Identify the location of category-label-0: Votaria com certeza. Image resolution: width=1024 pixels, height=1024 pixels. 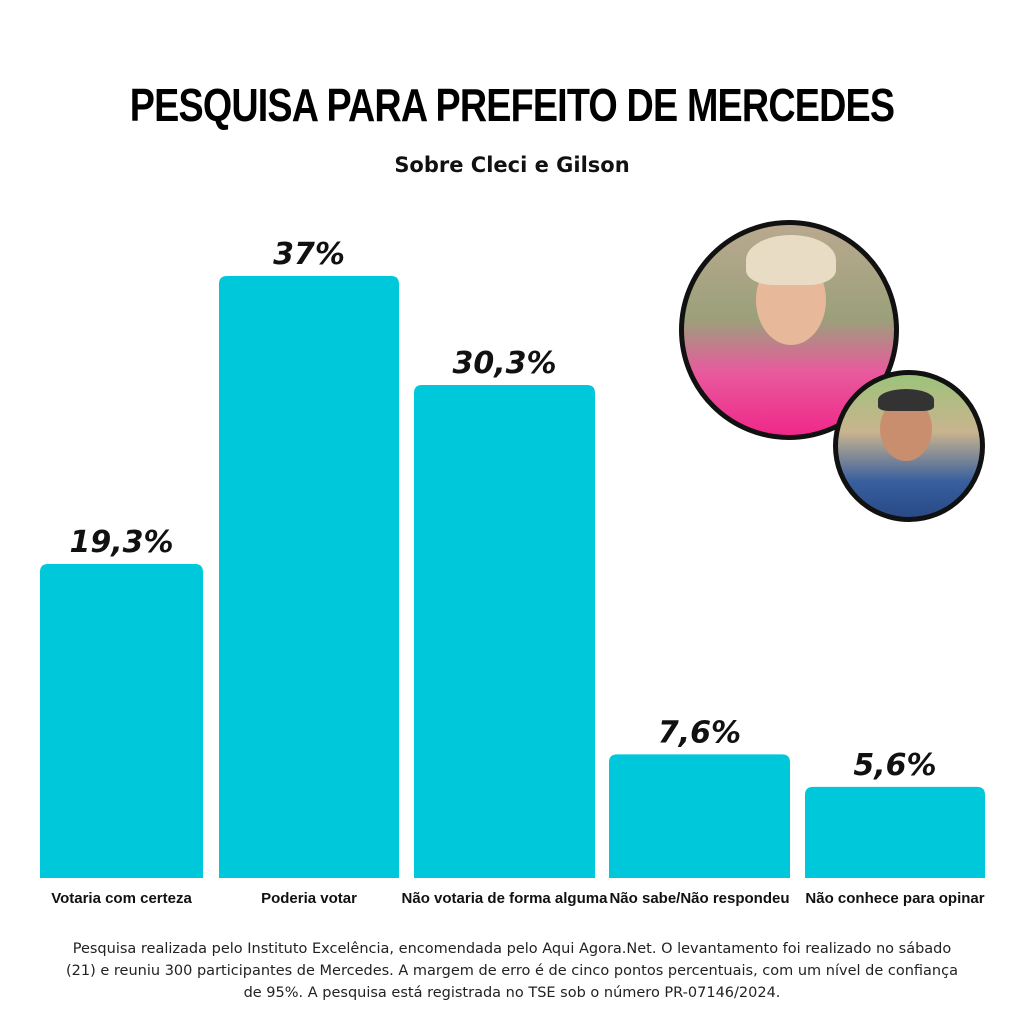
(121, 898).